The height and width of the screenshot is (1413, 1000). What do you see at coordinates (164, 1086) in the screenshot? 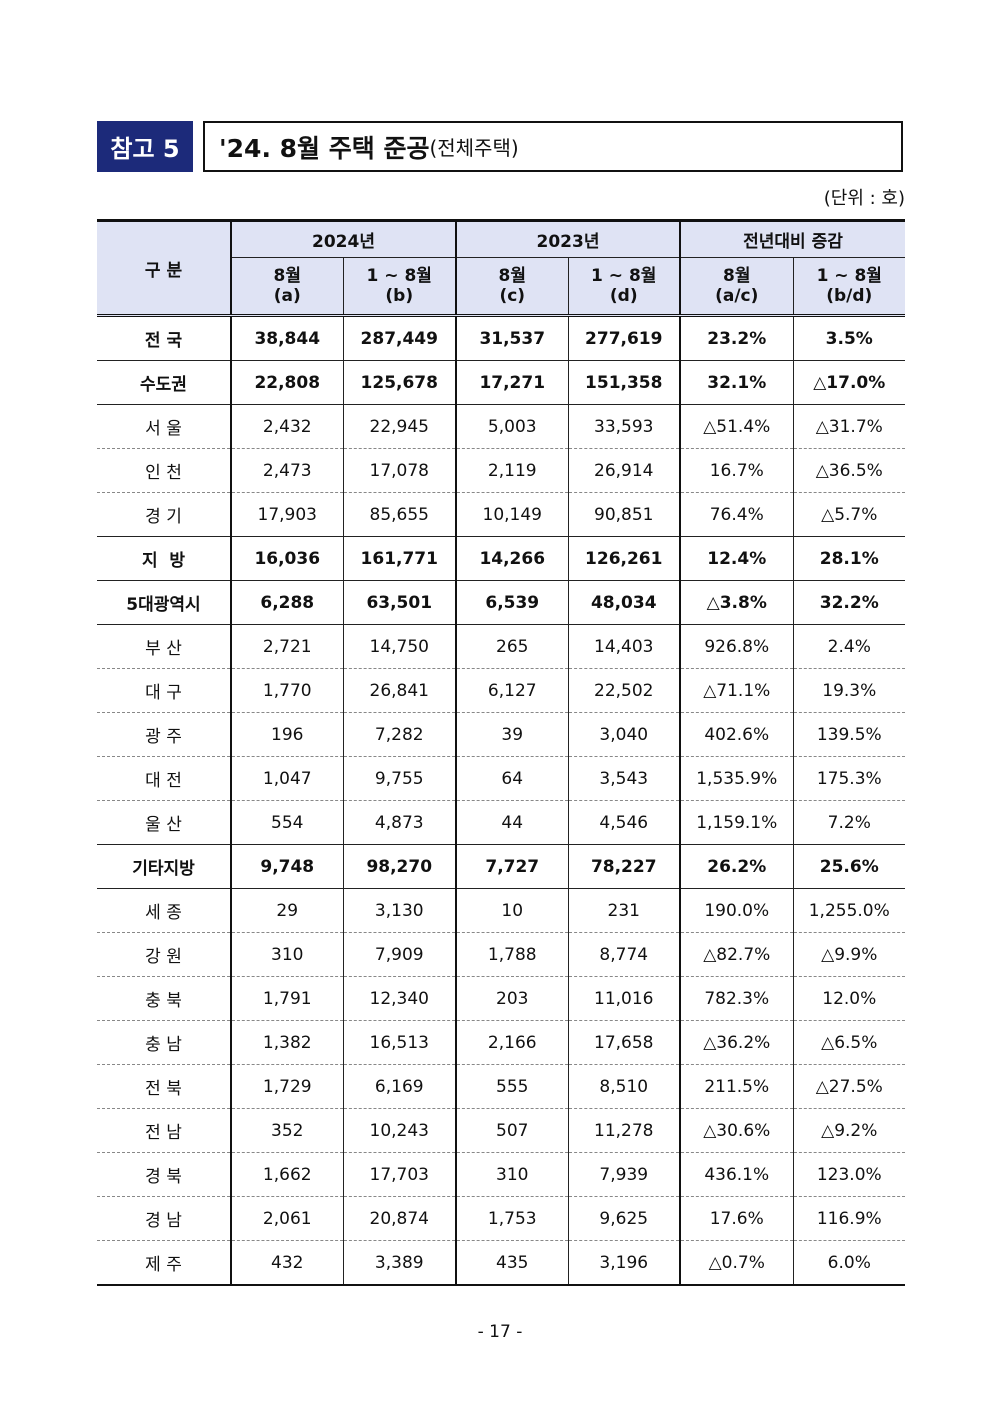
I see `row-label: 전 북` at bounding box center [164, 1086].